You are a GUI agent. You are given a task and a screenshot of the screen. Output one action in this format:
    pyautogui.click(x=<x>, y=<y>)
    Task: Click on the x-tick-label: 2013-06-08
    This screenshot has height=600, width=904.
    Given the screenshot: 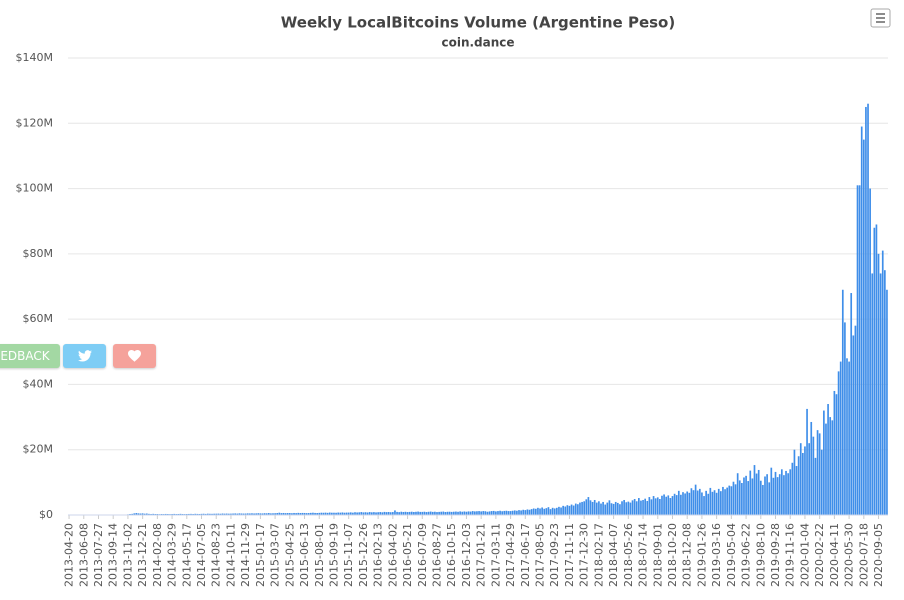 What is the action you would take?
    pyautogui.click(x=83, y=555)
    